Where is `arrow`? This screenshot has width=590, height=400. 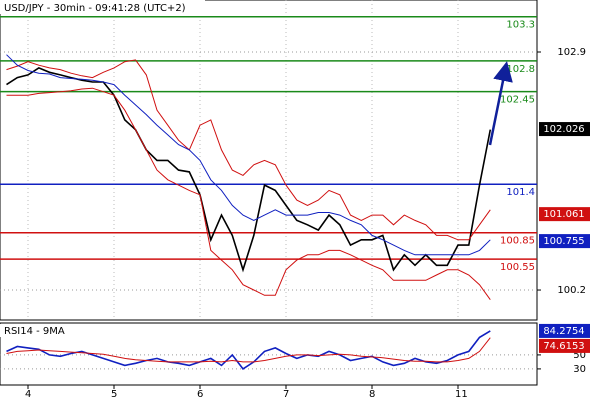 arrow is located at coordinates (500, 103).